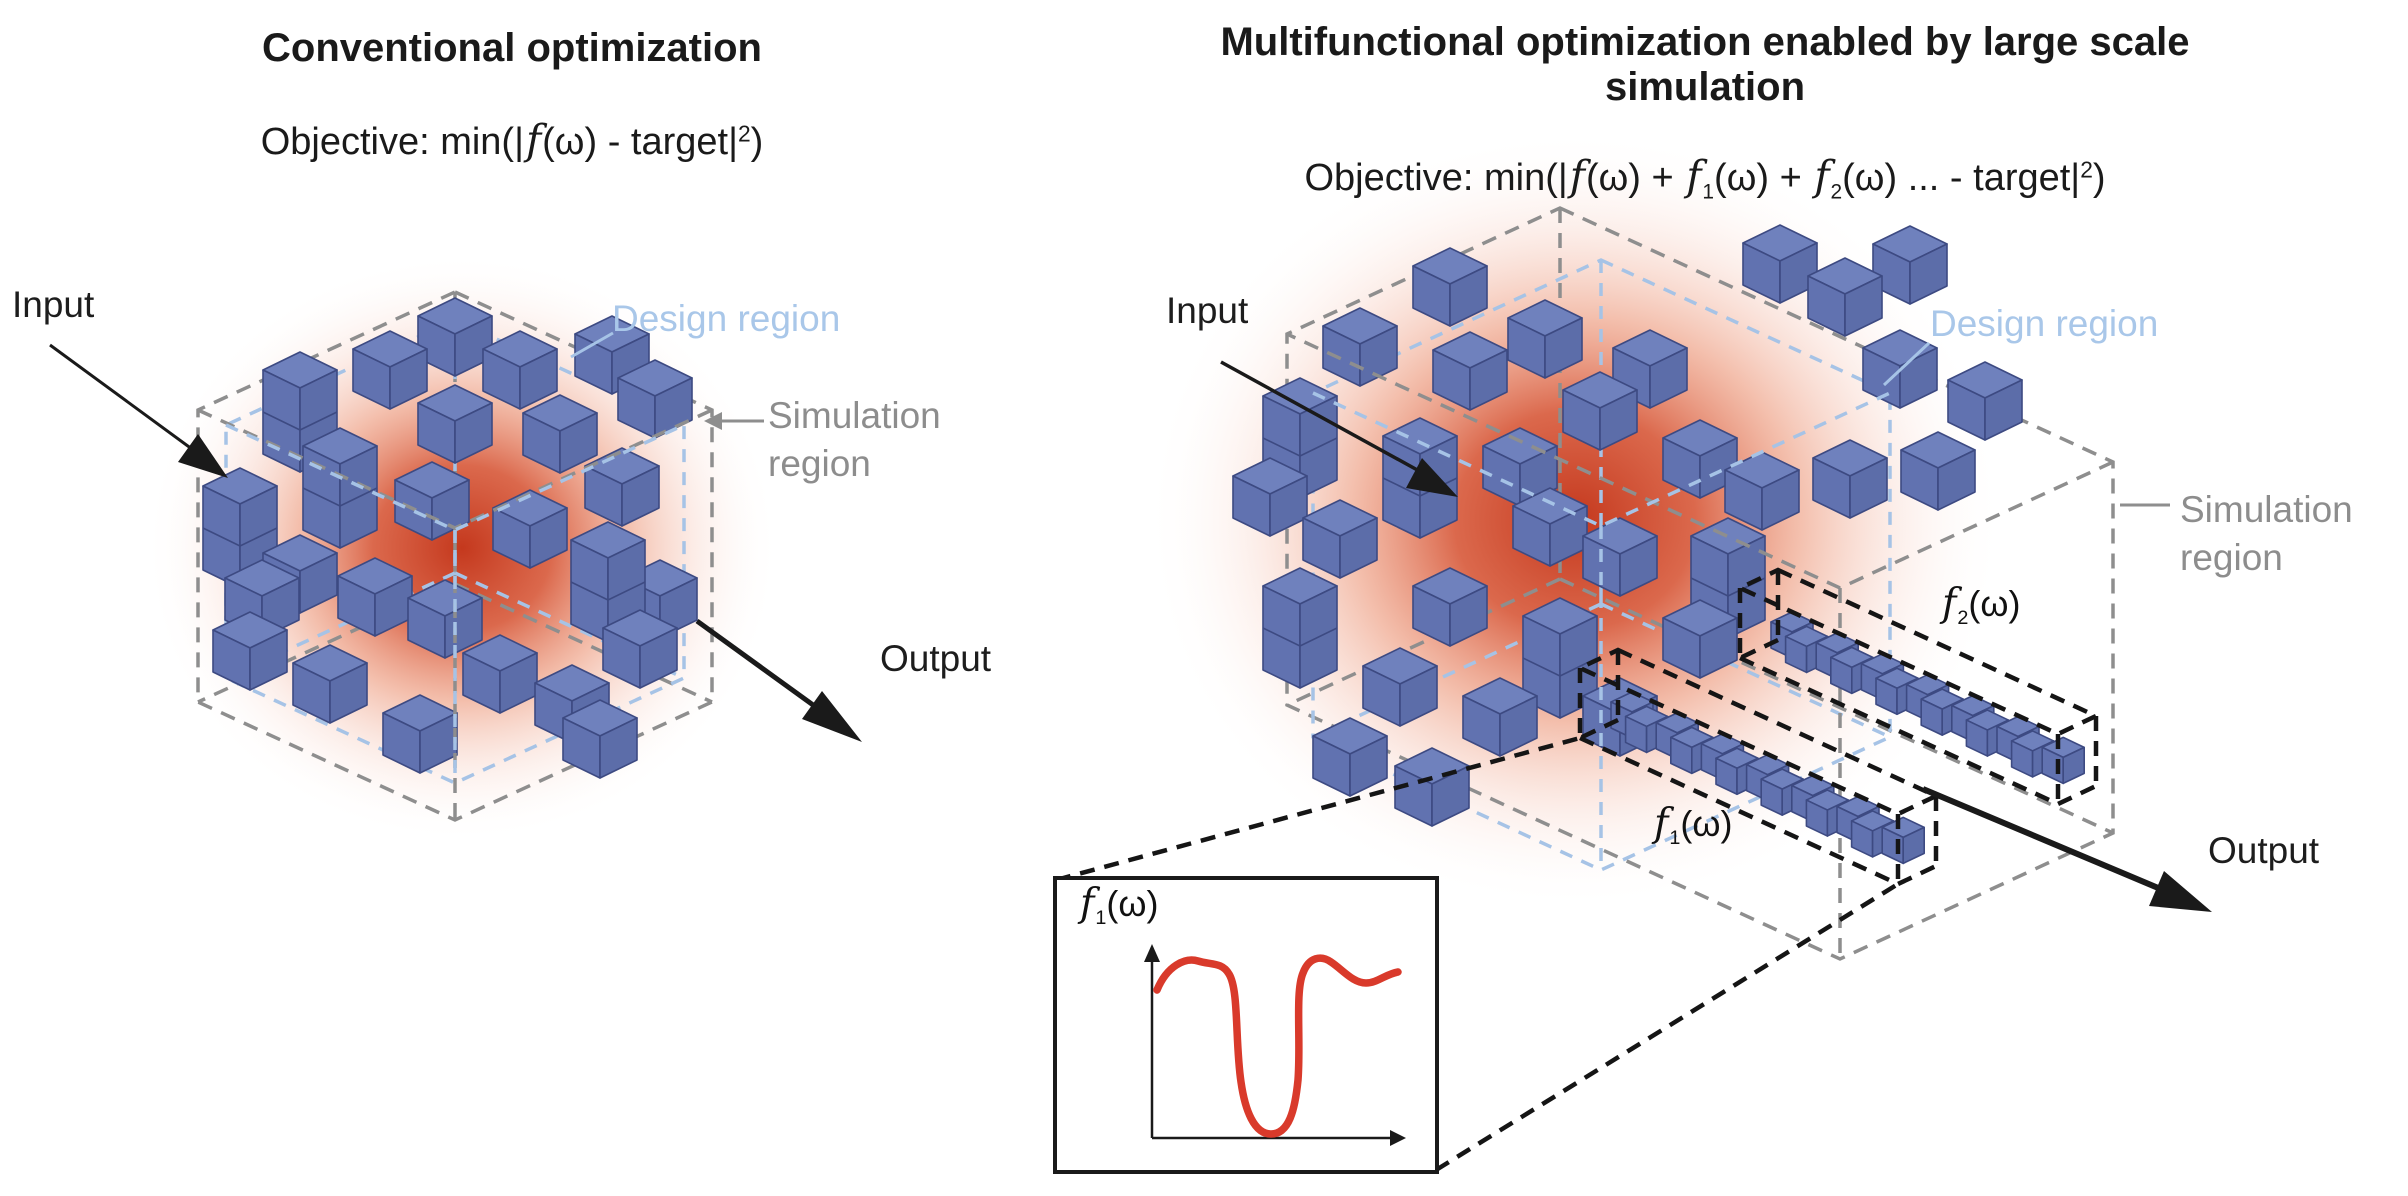  What do you see at coordinates (2266, 534) in the screenshot?
I see `right-simulation-region-label: Simulation region` at bounding box center [2266, 534].